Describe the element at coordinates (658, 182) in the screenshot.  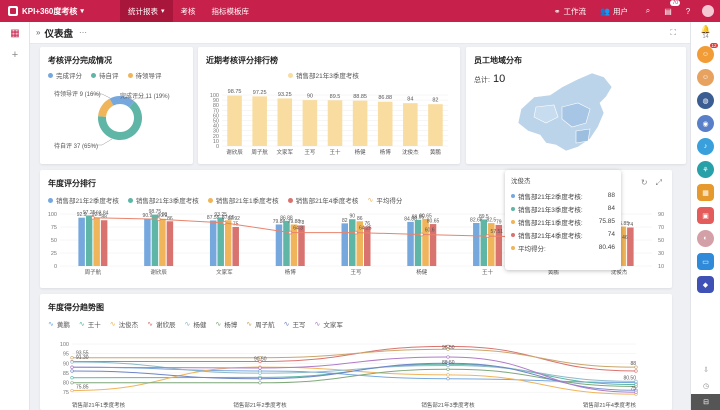
I see `expand-icon: ⤢` at that location.